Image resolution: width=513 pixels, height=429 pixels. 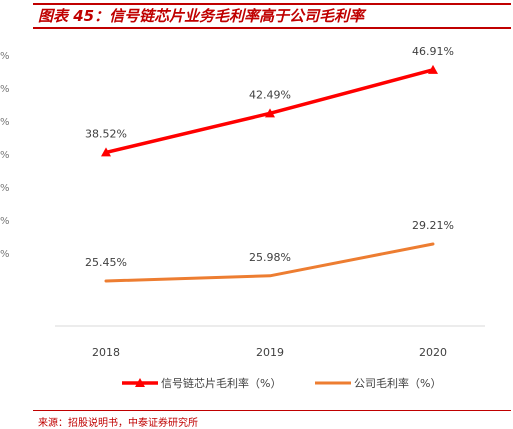 What do you see at coordinates (118, 423) in the screenshot?
I see `source-note: 来源：招股说明书，中泰证券研究所` at bounding box center [118, 423].